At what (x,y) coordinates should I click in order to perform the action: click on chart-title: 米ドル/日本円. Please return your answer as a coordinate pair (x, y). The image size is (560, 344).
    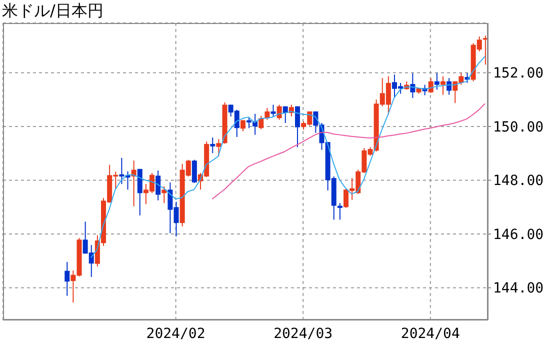
    Looking at the image, I should click on (53, 11).